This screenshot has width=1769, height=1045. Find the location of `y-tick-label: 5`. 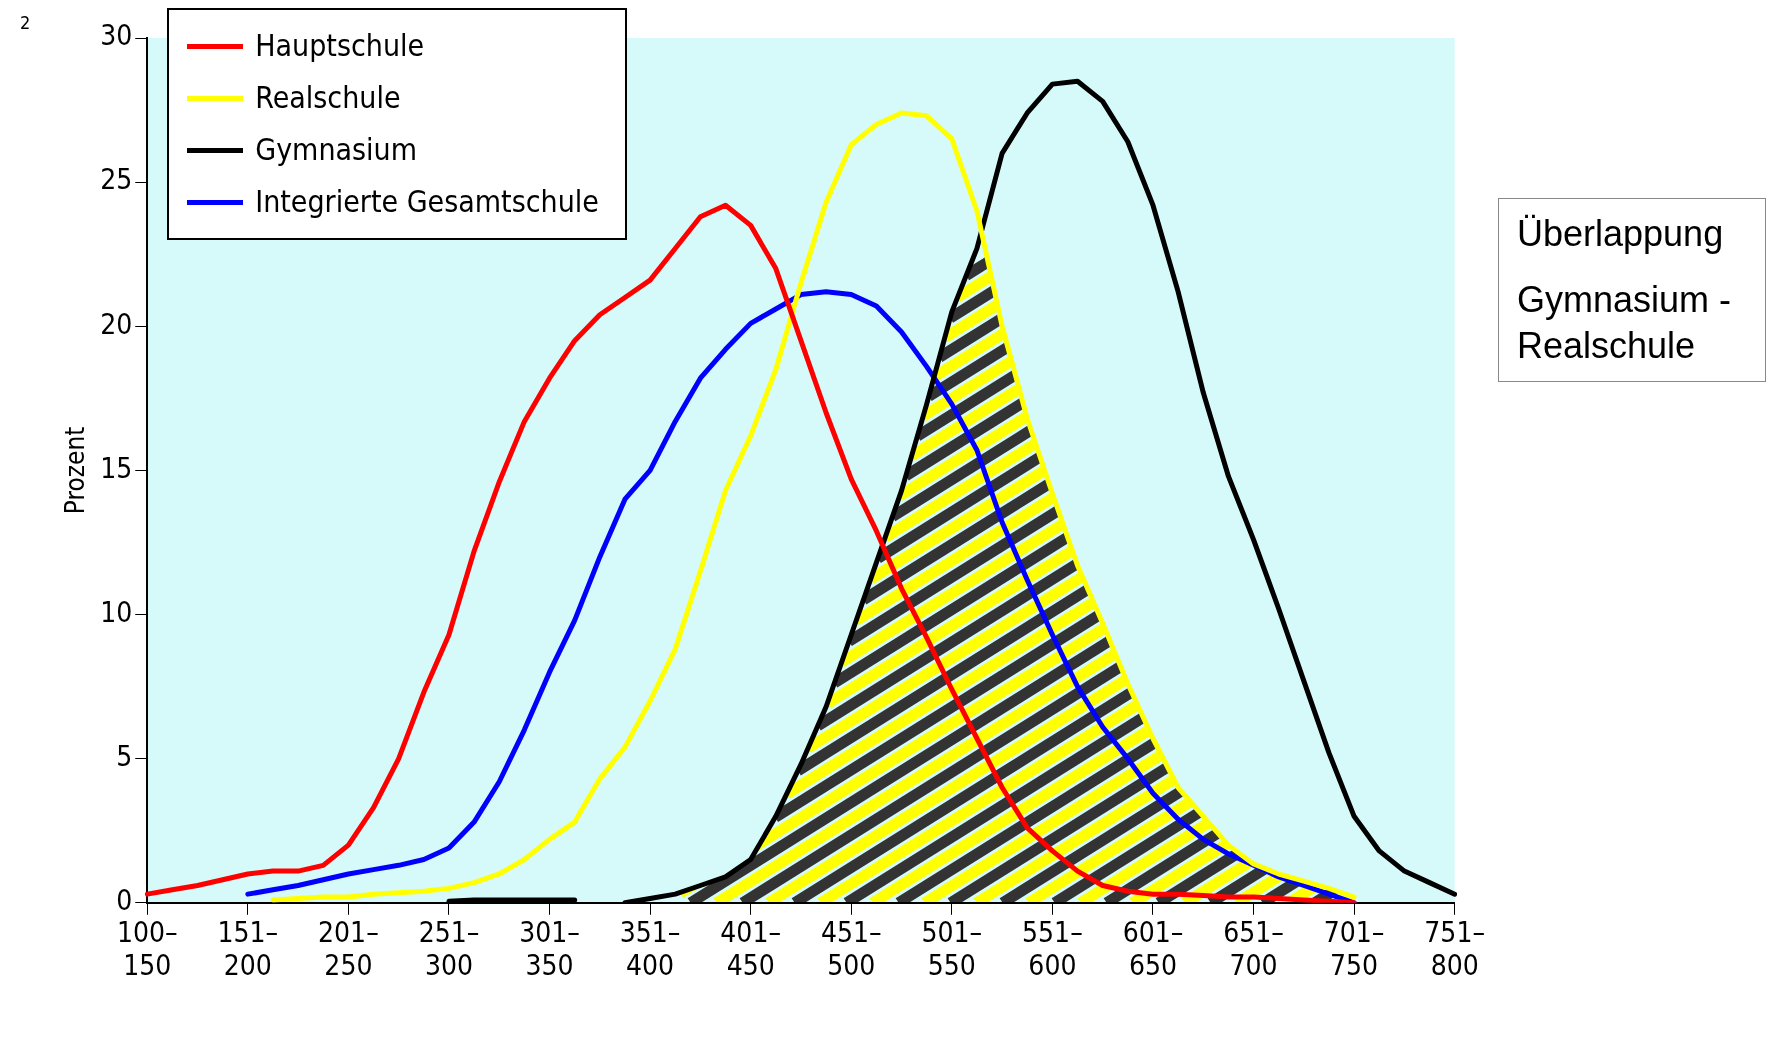

y-tick-label: 5 is located at coordinates (124, 756).